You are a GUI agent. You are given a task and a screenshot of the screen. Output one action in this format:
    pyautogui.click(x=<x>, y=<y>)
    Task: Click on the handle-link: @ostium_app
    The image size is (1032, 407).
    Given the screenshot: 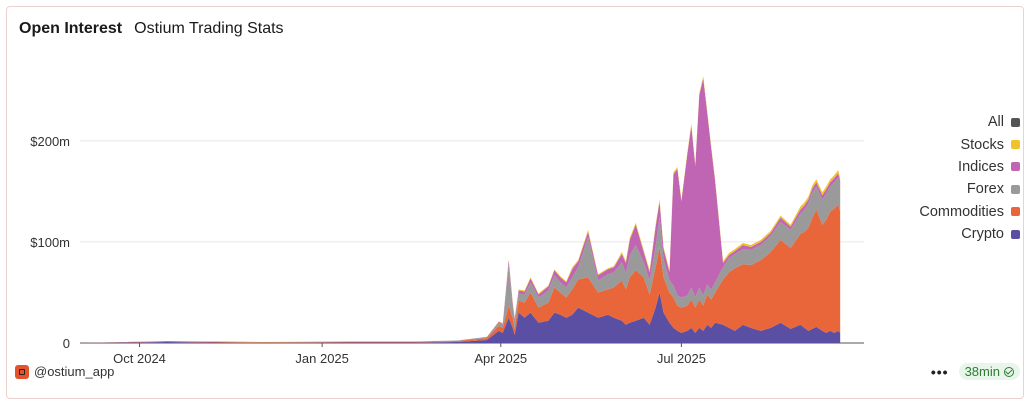 What is the action you would take?
    pyautogui.click(x=74, y=371)
    